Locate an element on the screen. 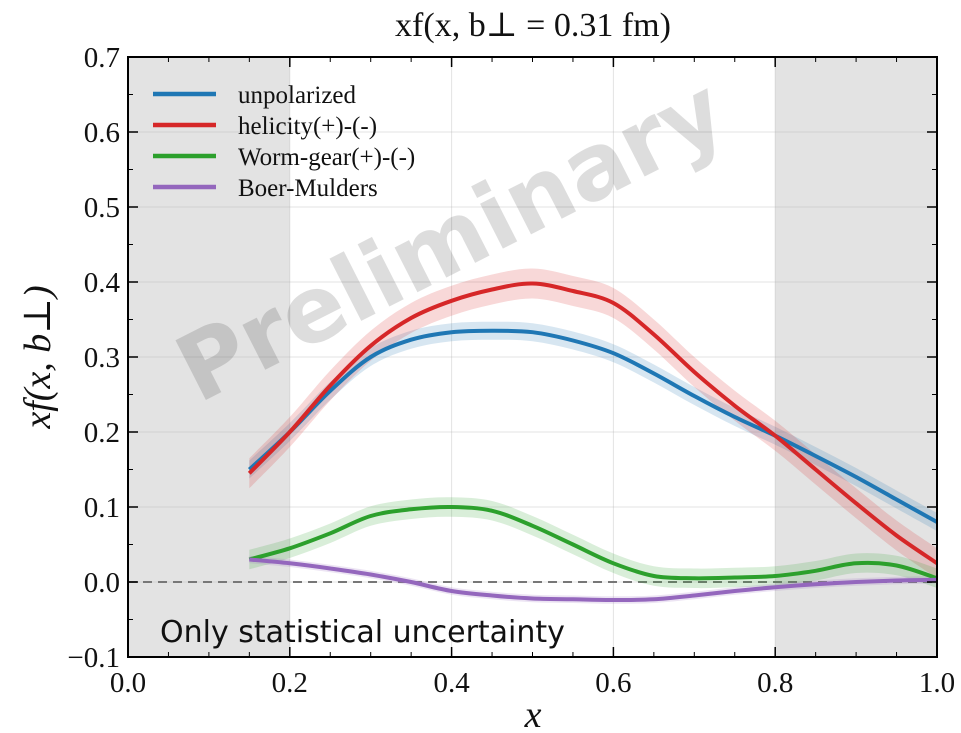 The height and width of the screenshot is (733, 961). y-tick-label-2: 0.1 is located at coordinates (102, 508).